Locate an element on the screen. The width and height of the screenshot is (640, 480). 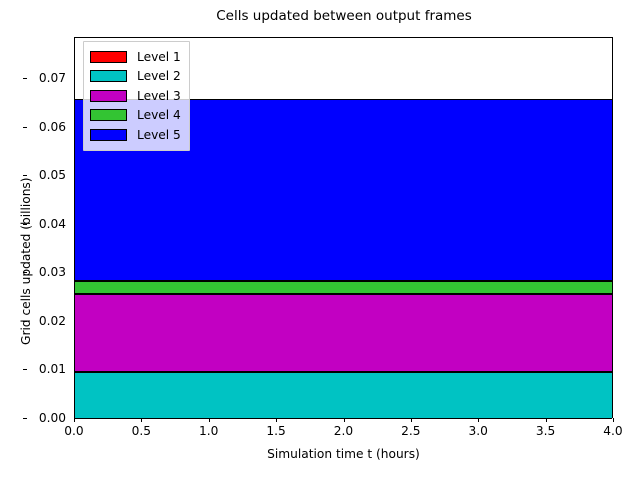
x-tick-label: 3.0 is located at coordinates (478, 431).